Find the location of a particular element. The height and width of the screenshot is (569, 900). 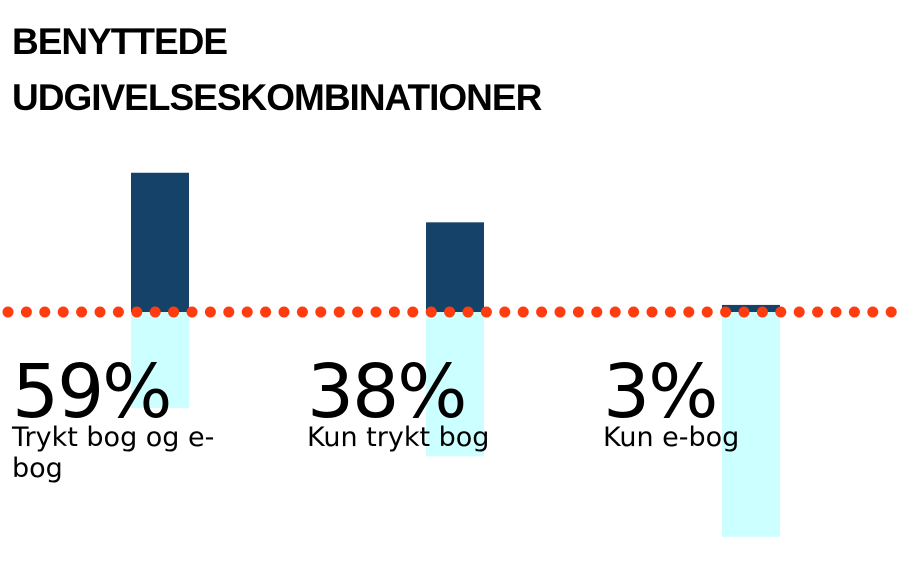

value-label-2: 3% is located at coordinates (660, 392).